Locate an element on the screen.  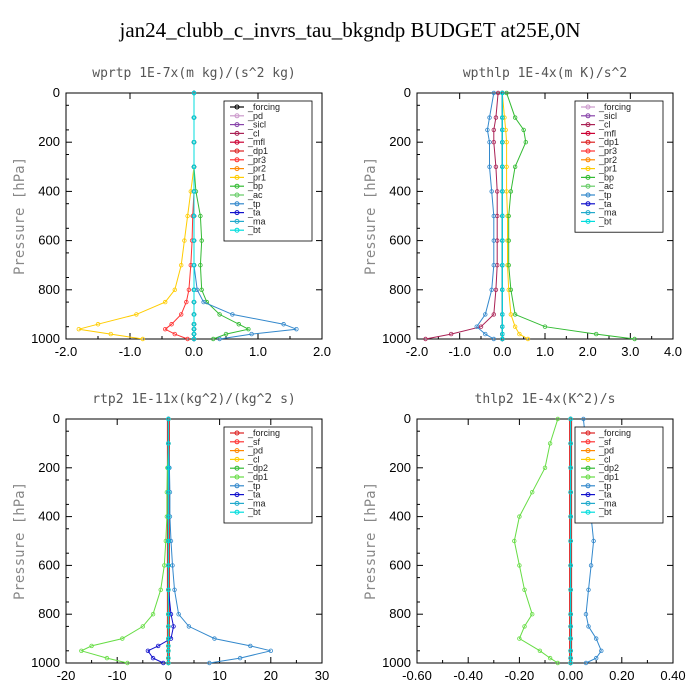
x-tick-label: -2.0 is located at coordinates (417, 351).